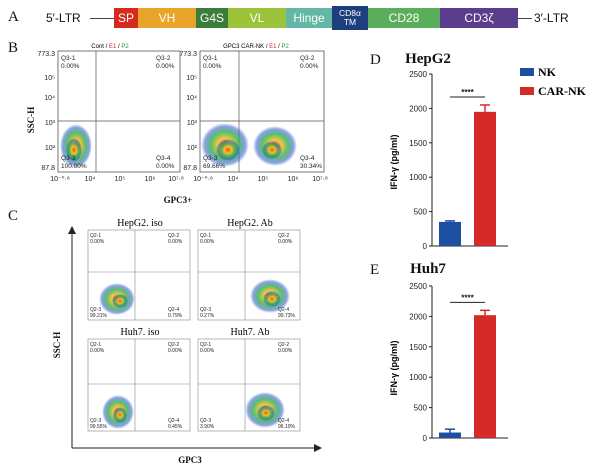  What do you see at coordinates (99, 427) in the screenshot?
I see `panel-c-plot-3-q3-value: 99.55%` at bounding box center [99, 427].